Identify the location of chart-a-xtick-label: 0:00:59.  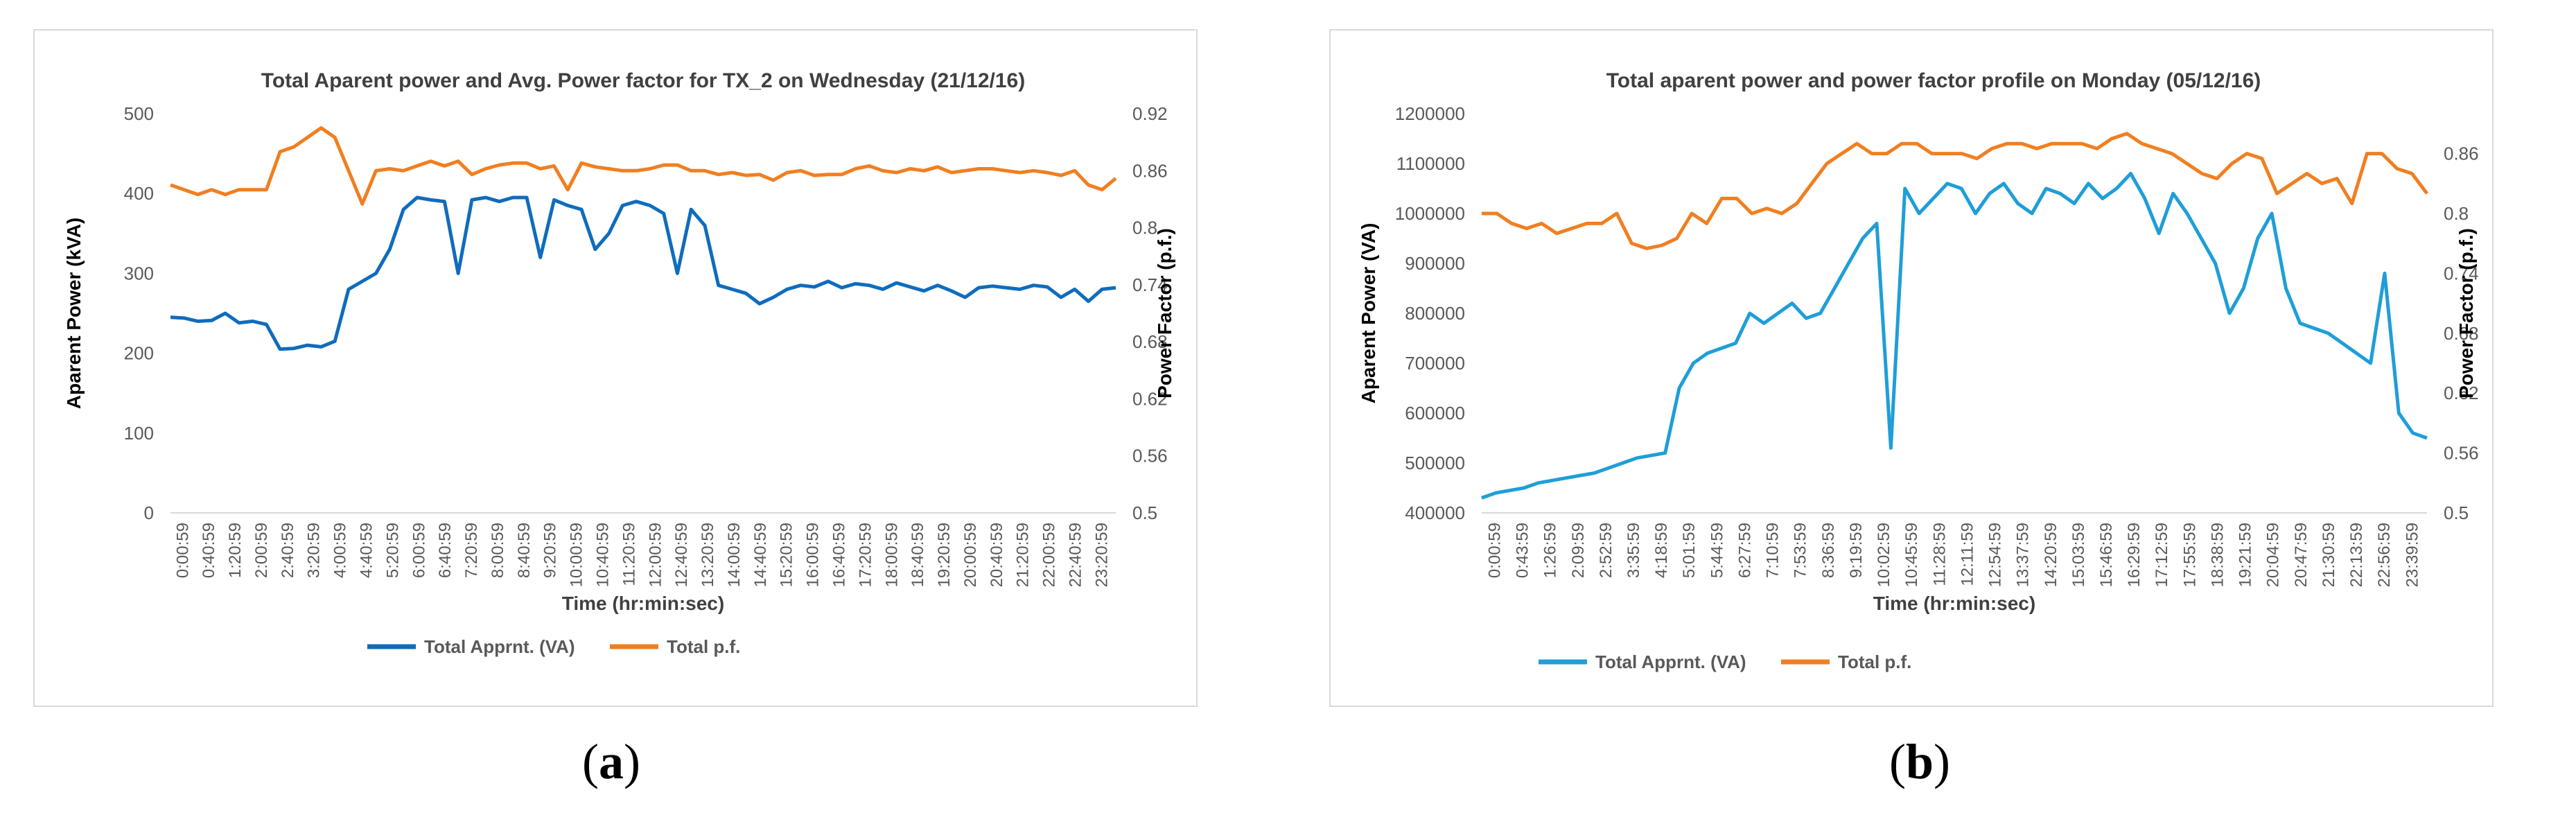
(182, 550).